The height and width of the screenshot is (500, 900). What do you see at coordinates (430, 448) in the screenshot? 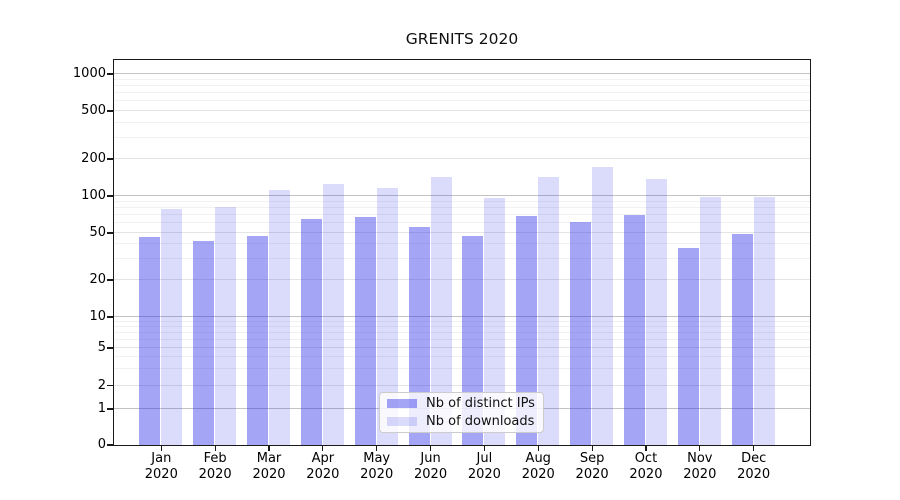
I see `x-tick-jun` at bounding box center [430, 448].